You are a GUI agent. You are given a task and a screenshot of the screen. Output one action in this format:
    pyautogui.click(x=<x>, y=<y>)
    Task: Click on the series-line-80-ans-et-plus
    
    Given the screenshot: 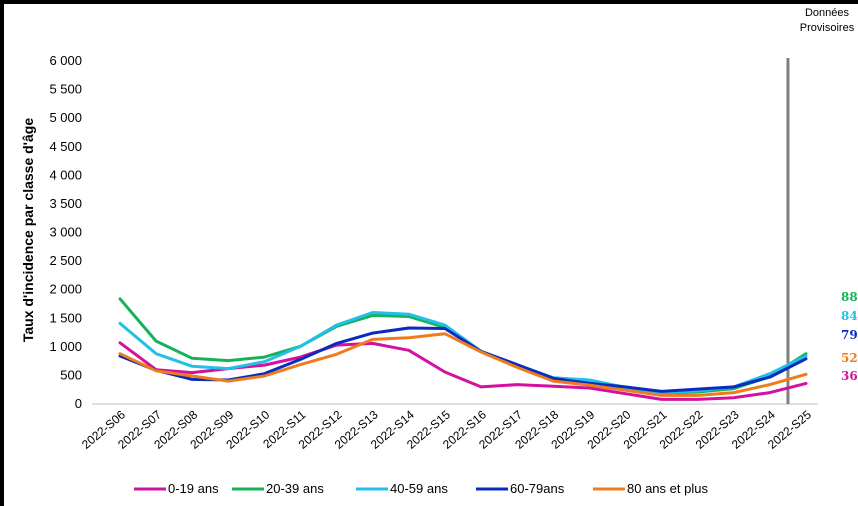 What is the action you would take?
    pyautogui.click(x=463, y=364)
    